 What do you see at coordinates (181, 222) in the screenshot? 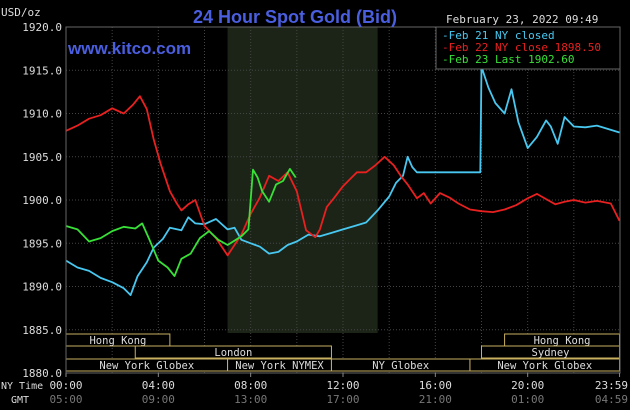
I see `series-line-feb23` at bounding box center [181, 222].